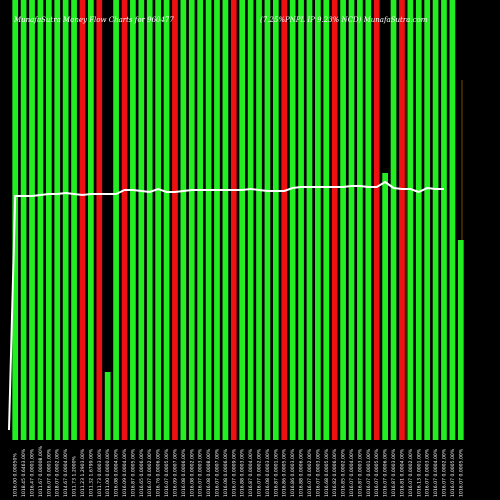  What do you see at coordinates (285, 472) in the screenshot?
I see `x-tick-label: 1016.86 0.0005.00%` at bounding box center [285, 472].